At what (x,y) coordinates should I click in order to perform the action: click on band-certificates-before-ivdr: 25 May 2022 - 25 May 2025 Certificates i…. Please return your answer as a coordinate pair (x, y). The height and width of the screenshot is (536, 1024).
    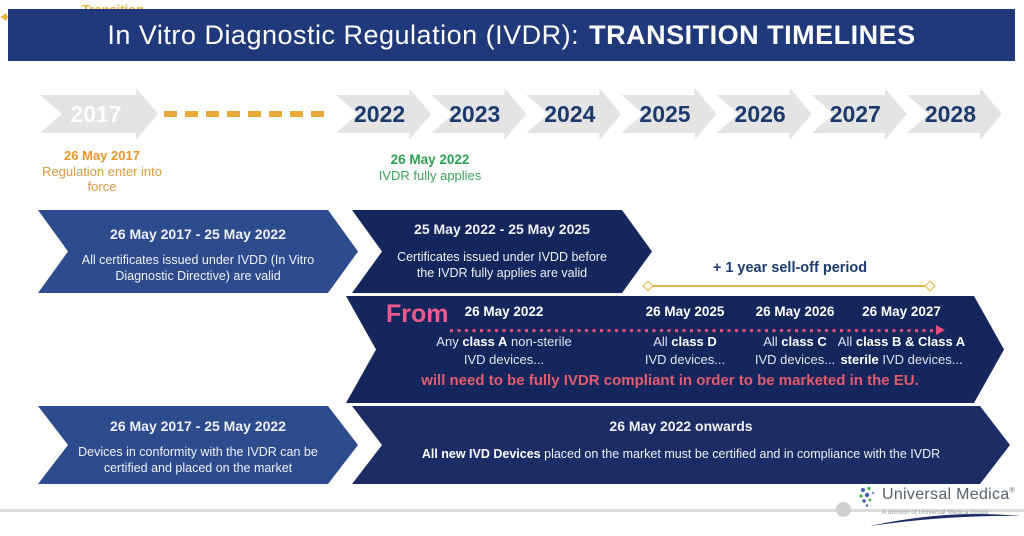
    Looking at the image, I should click on (502, 251).